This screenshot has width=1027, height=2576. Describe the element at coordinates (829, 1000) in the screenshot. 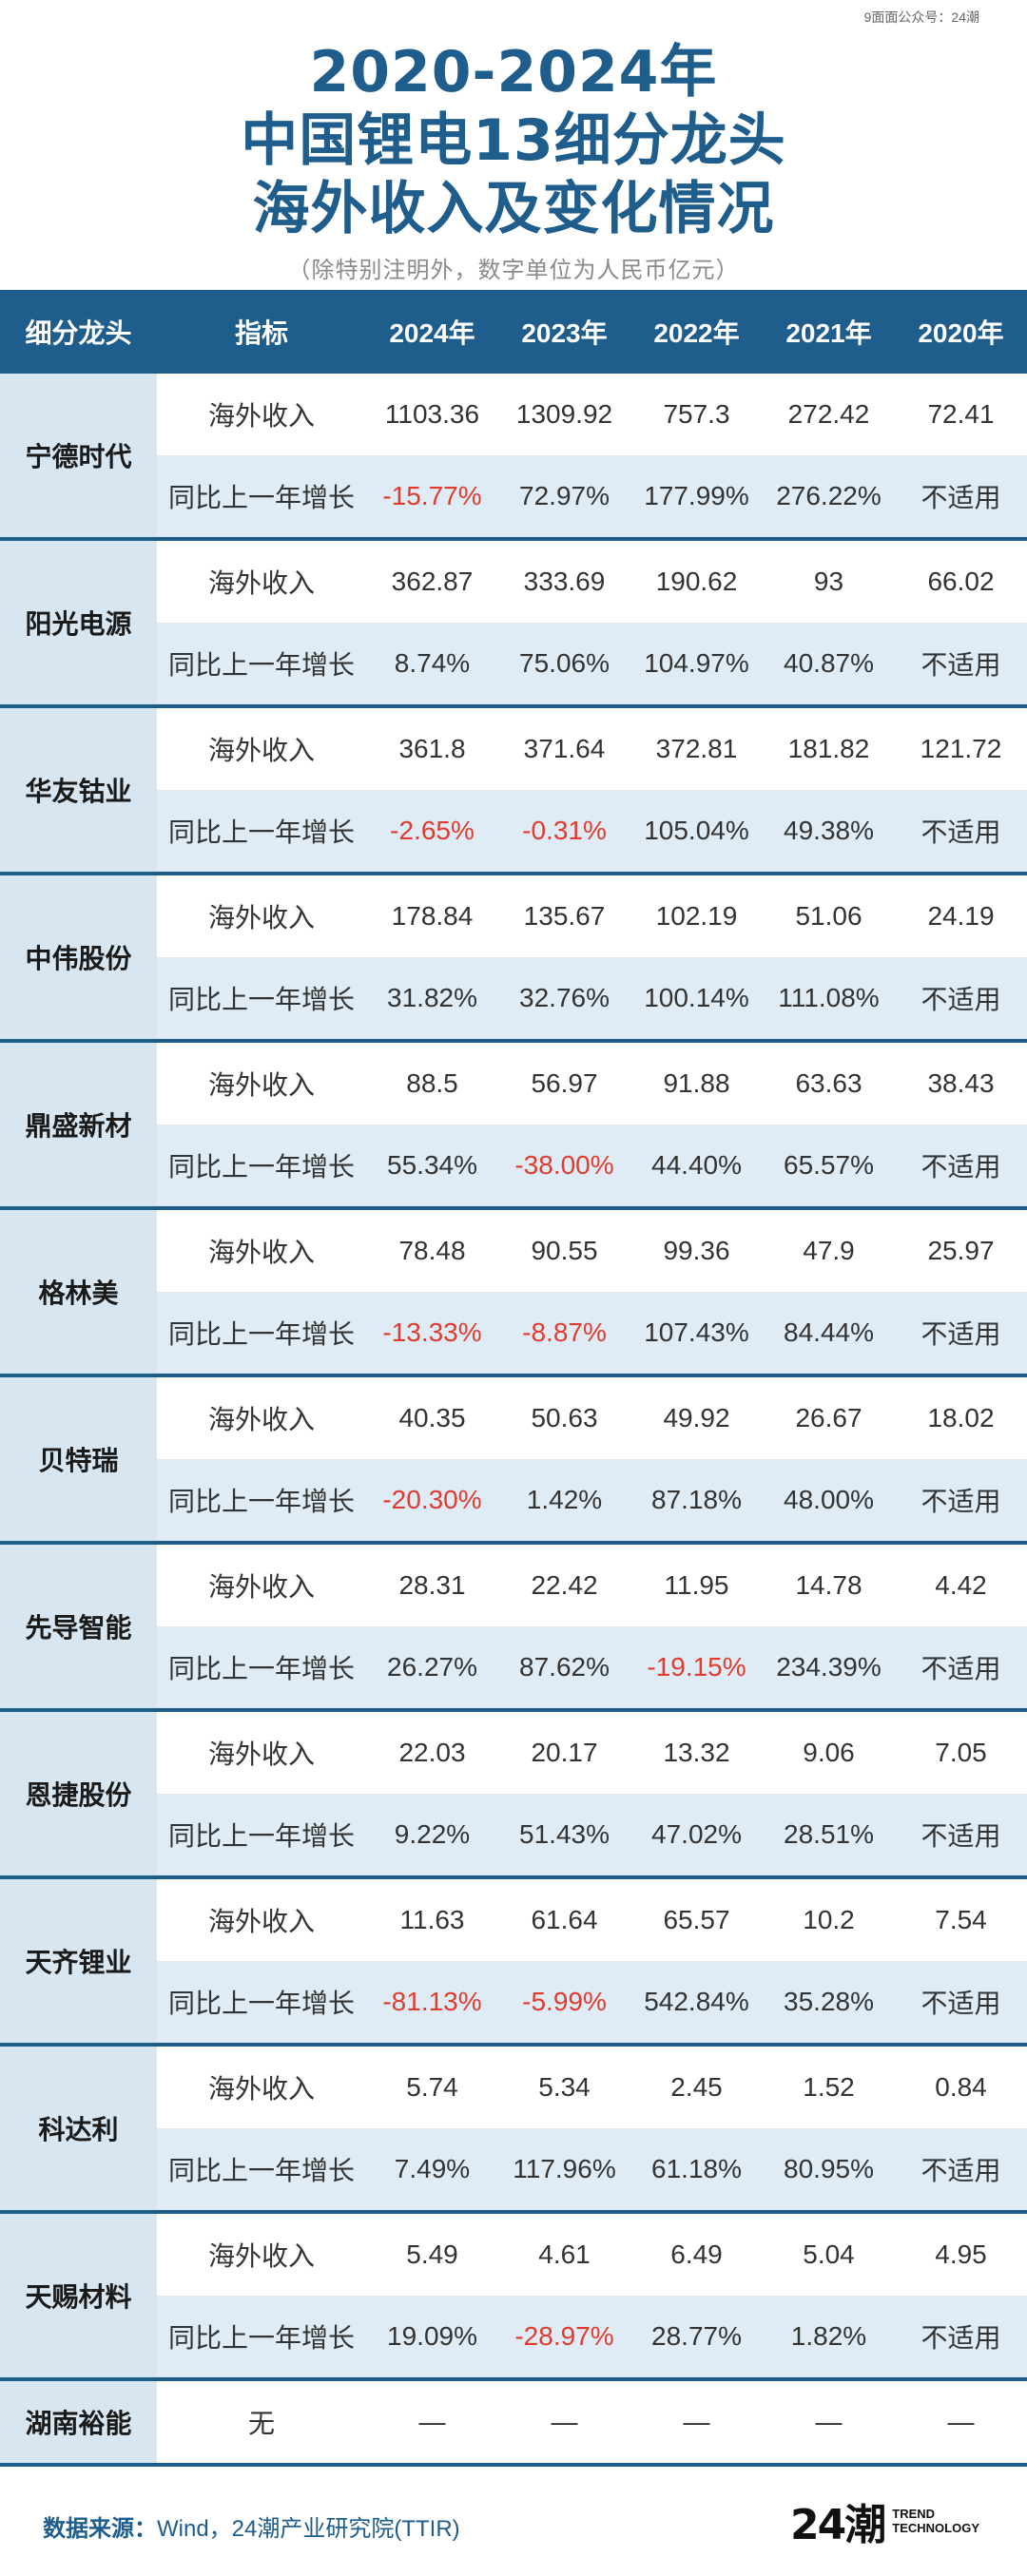

I see `growth-cell: 111.08%` at that location.